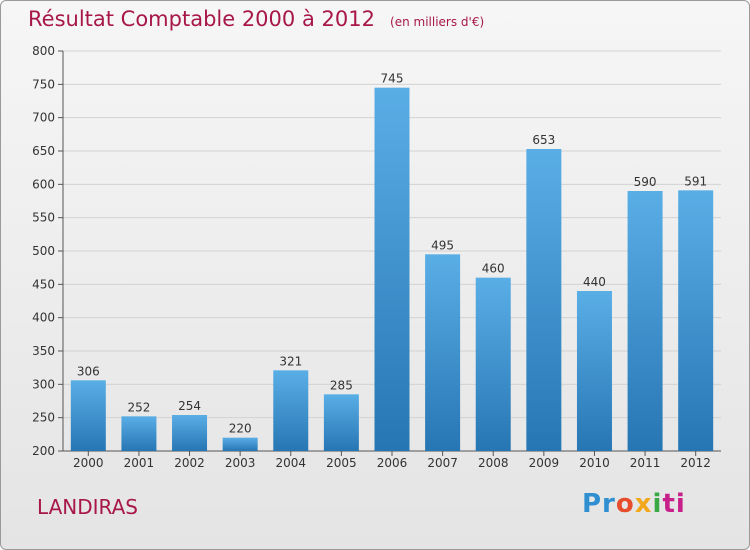  Describe the element at coordinates (88, 371) in the screenshot. I see `data-label-2000: 306` at that location.